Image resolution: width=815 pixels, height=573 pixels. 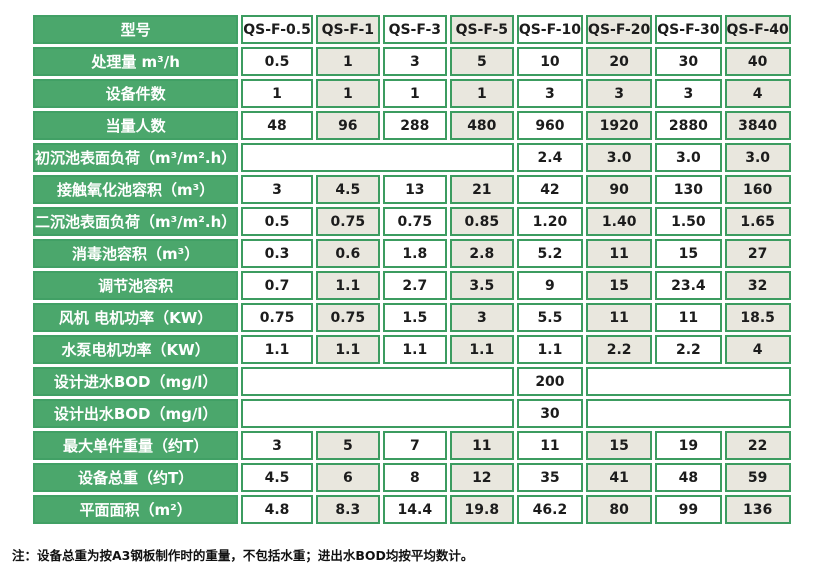 I want to click on table-row: 处理量 m³/h 0.5 1 3 5 10 20 30 40, so click(x=412, y=61).